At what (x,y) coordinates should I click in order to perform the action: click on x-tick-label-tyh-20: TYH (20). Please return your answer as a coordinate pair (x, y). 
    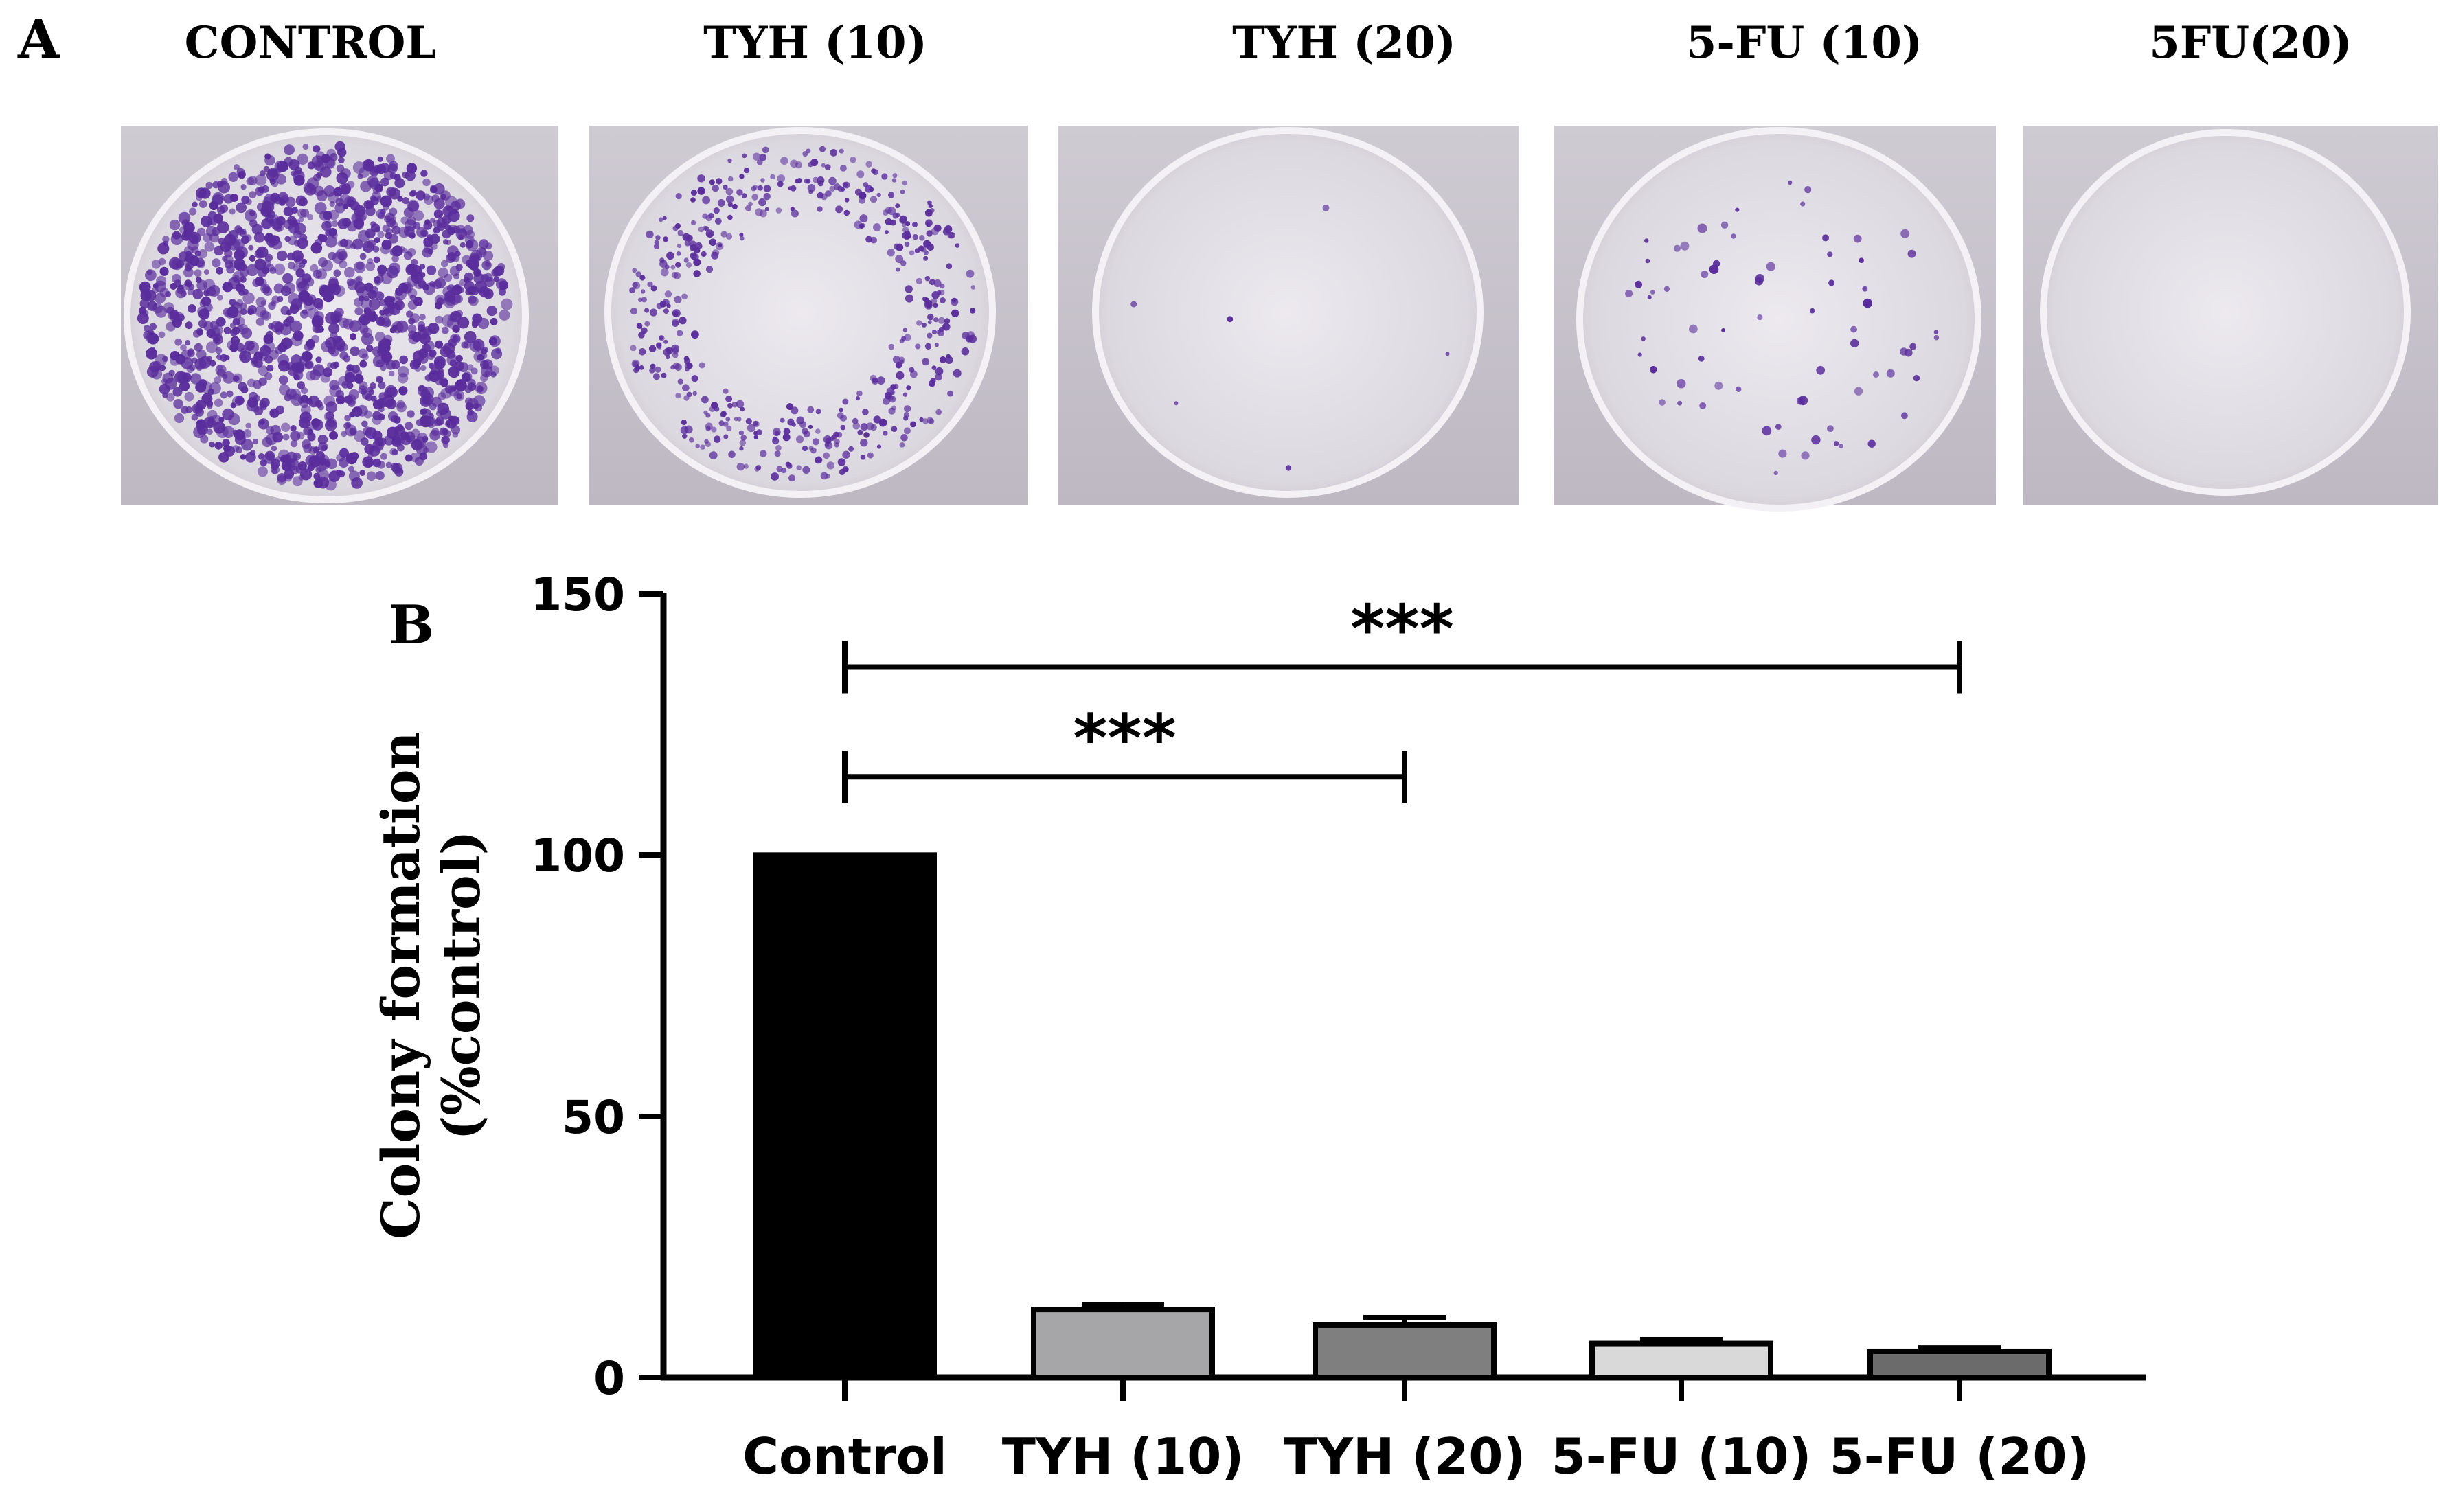
    Looking at the image, I should click on (1405, 1456).